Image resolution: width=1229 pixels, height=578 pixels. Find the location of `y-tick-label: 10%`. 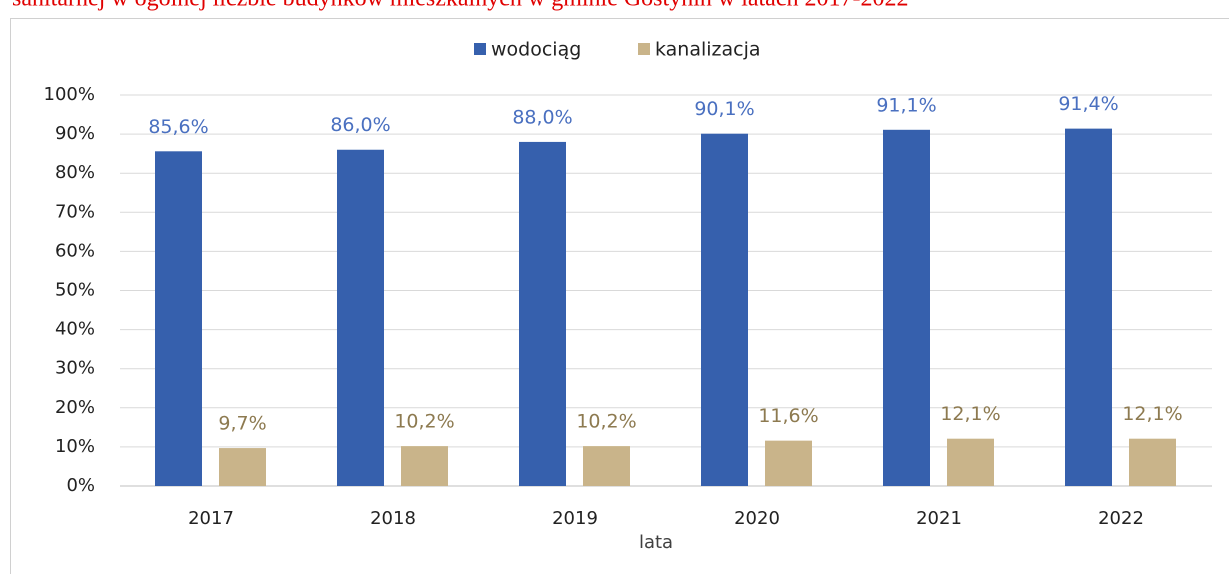

y-tick-label: 10% is located at coordinates (75, 446).